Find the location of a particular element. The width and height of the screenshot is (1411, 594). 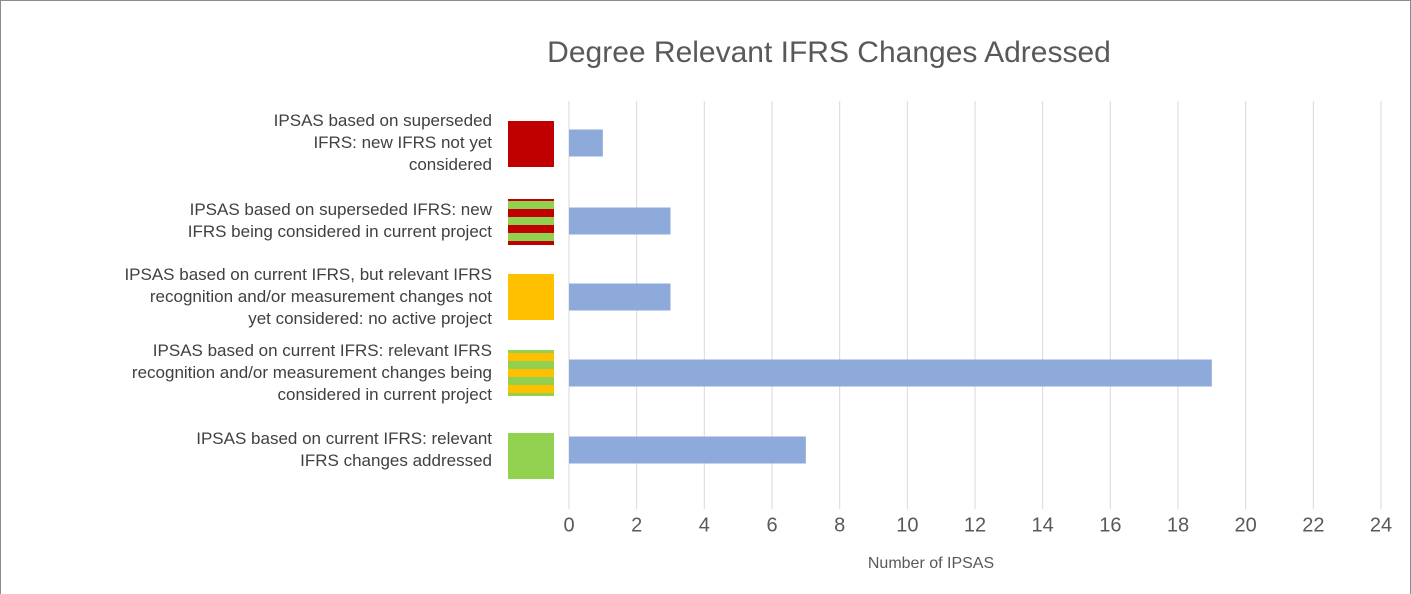

x-tick-label: 2 is located at coordinates (636, 525).